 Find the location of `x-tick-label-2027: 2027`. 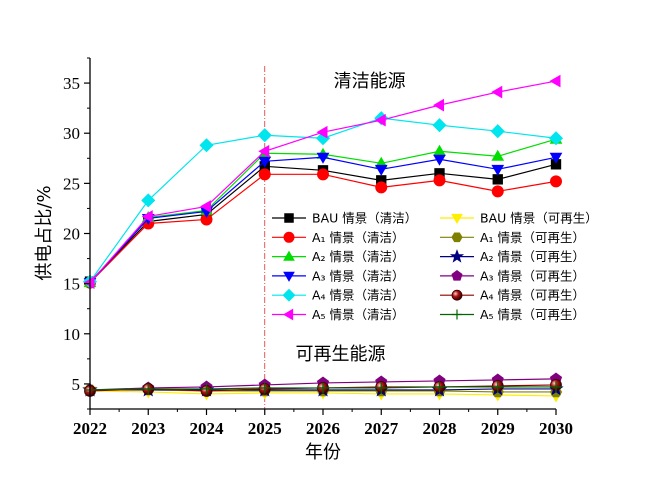

x-tick-label-2027: 2027 is located at coordinates (381, 428).